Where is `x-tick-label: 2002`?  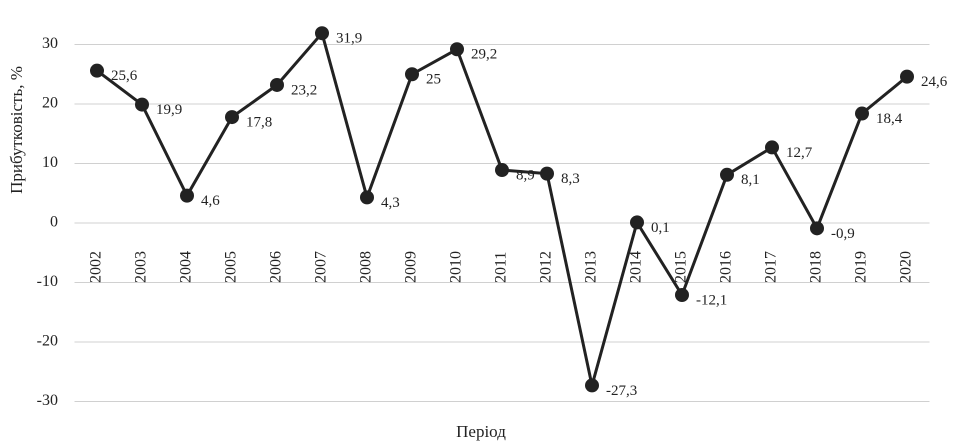
x-tick-label: 2002 is located at coordinates (96, 267).